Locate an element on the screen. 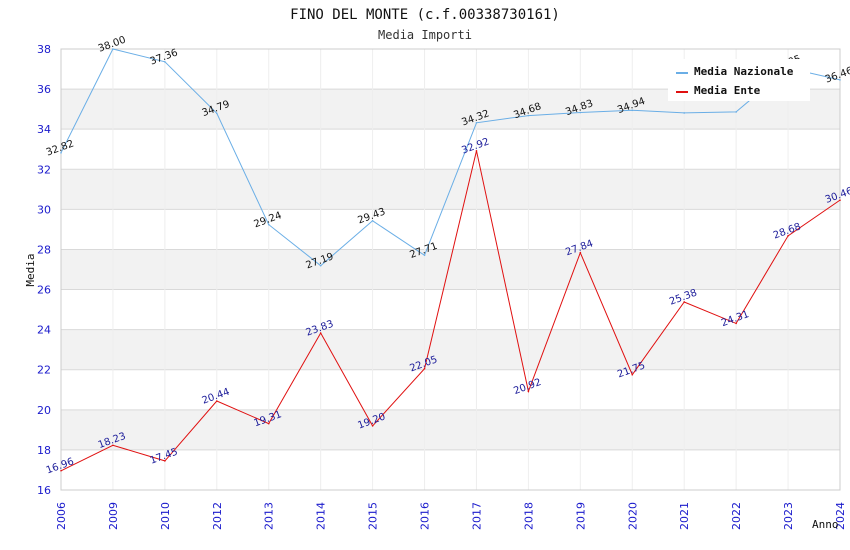  chart-subtitle: Media Importi is located at coordinates (425, 35).